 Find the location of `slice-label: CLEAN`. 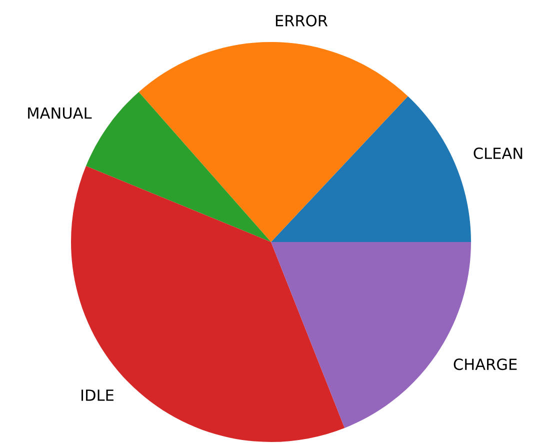

slice-label: CLEAN is located at coordinates (498, 154).